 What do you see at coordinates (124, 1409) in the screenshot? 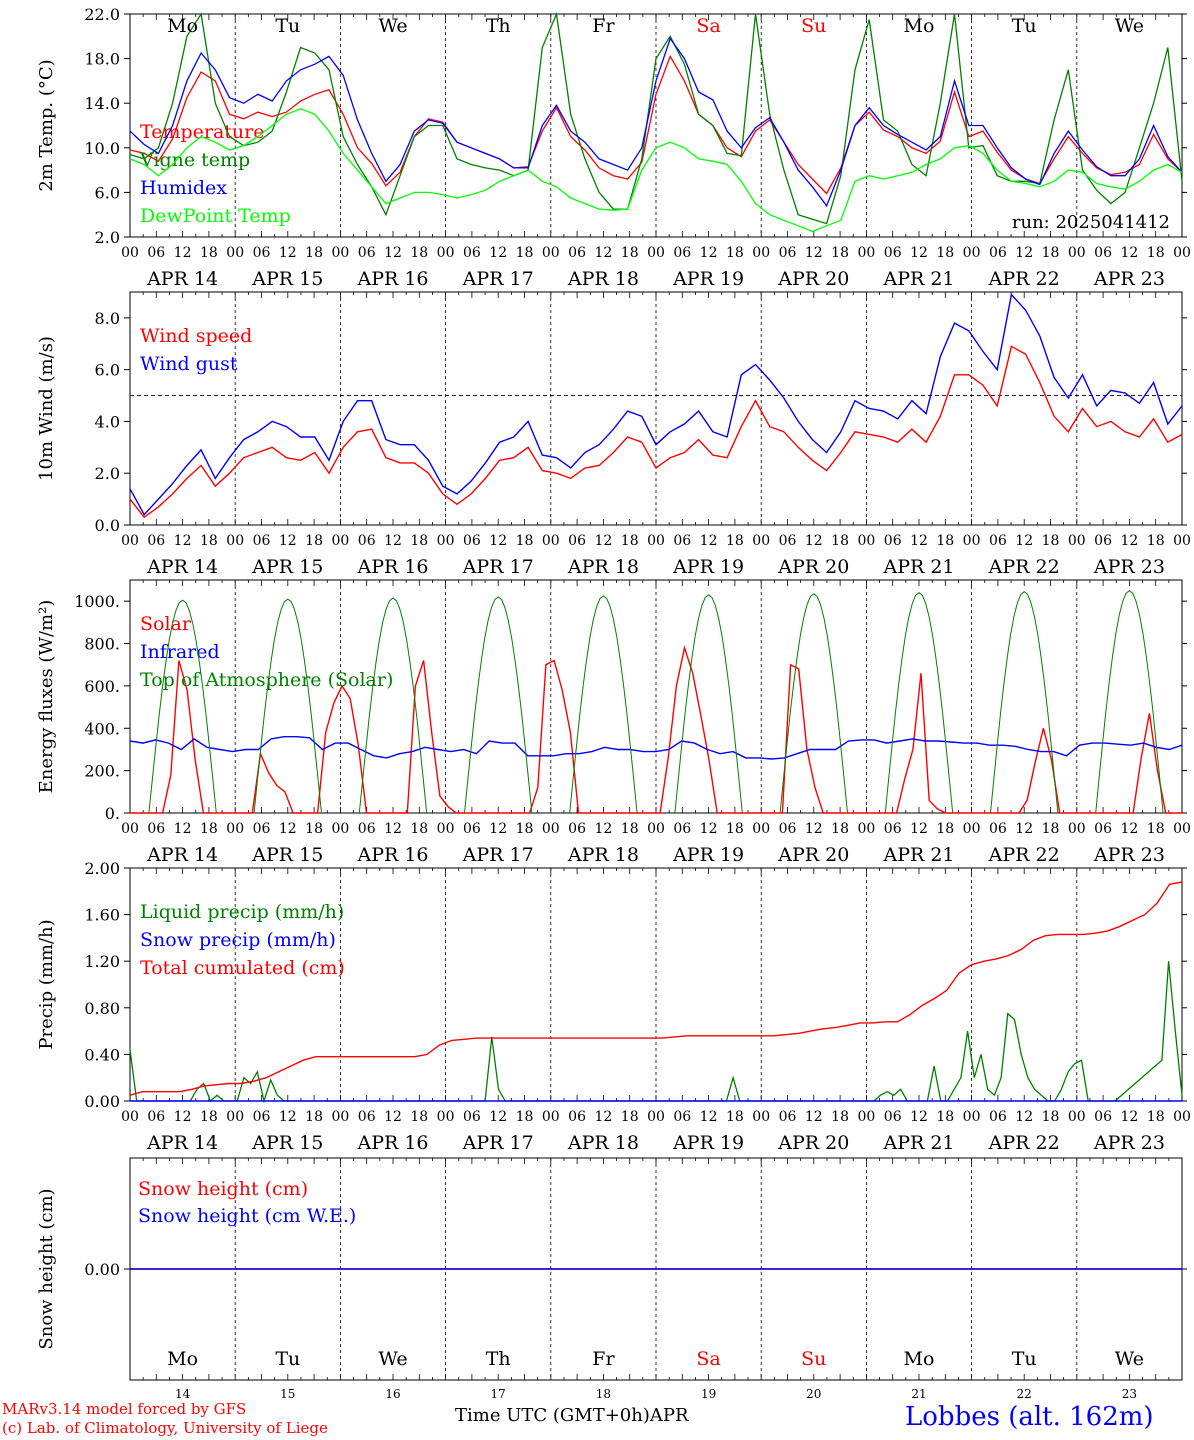
I see `model-credit: MARv3.14 model forced by GFS` at bounding box center [124, 1409].